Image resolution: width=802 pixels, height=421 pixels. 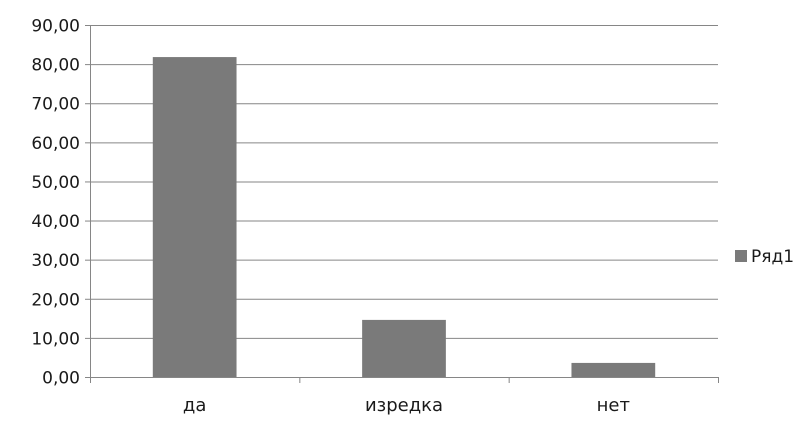 What do you see at coordinates (55, 66) in the screenshot?
I see `y-tick-label: 80,00` at bounding box center [55, 66].